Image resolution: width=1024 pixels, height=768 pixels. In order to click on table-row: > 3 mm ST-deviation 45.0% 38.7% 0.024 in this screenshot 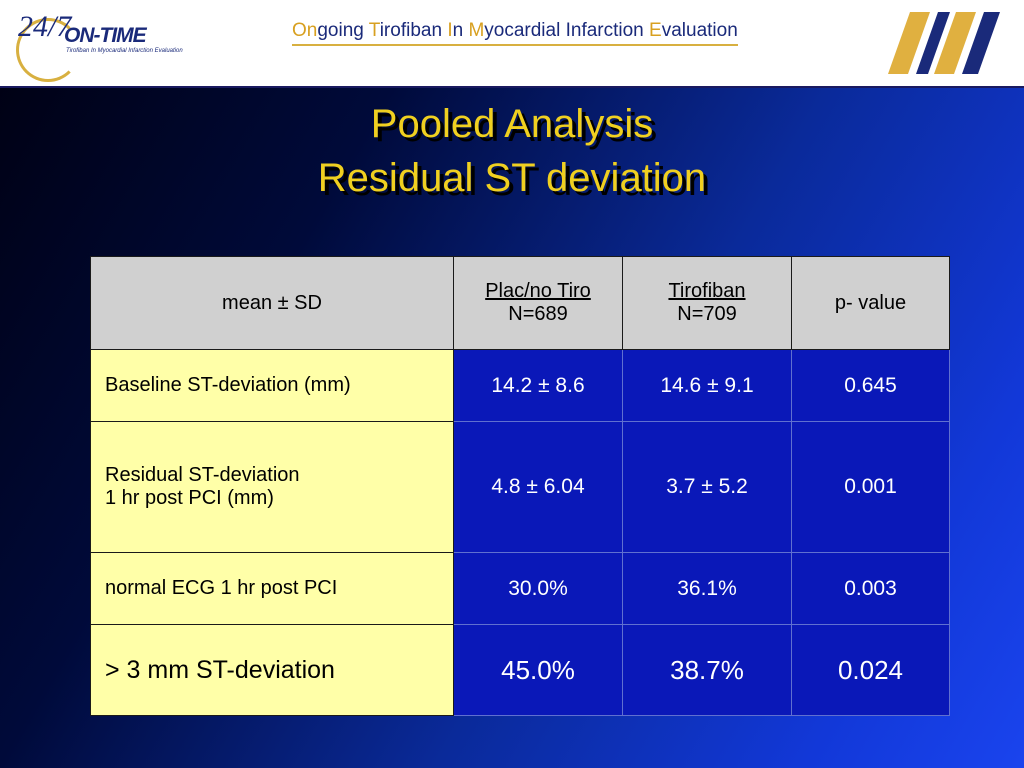, I will do `click(520, 670)`.